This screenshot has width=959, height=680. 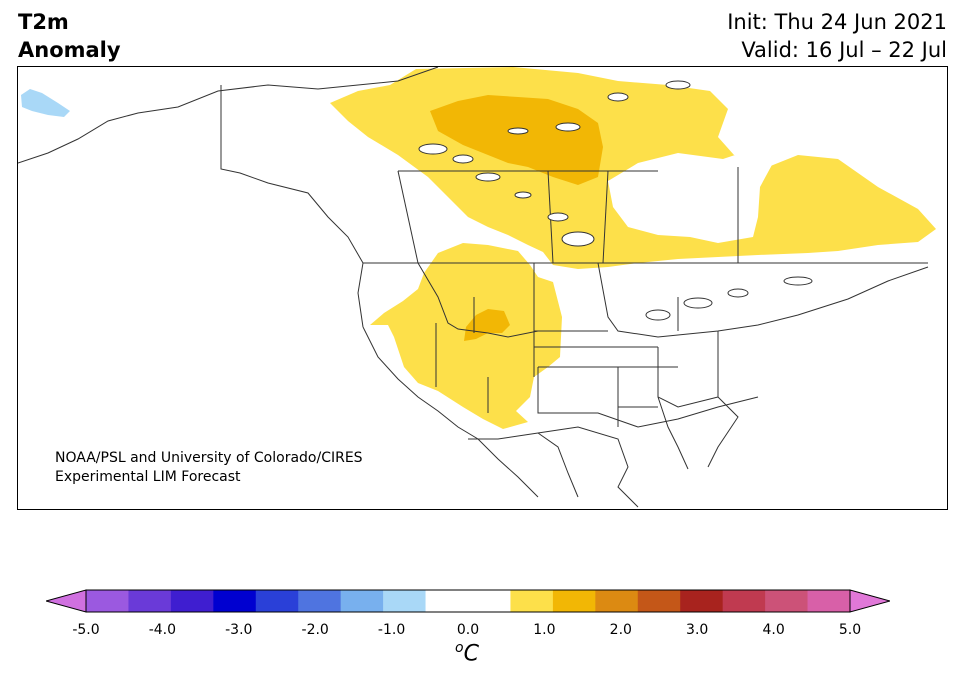 What do you see at coordinates (459, 648) in the screenshot?
I see `units-superscript: o` at bounding box center [459, 648].